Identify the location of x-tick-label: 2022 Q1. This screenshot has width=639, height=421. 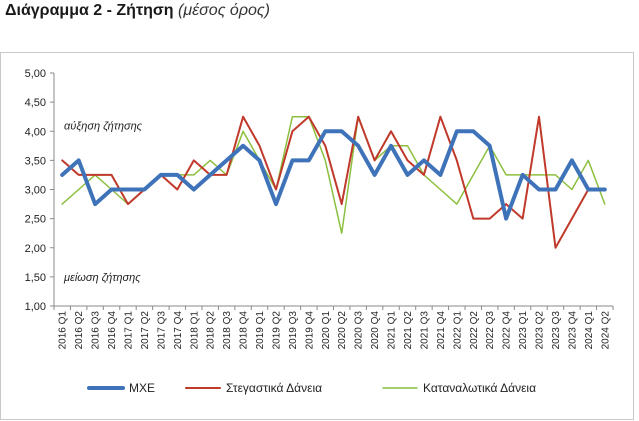
(457, 330).